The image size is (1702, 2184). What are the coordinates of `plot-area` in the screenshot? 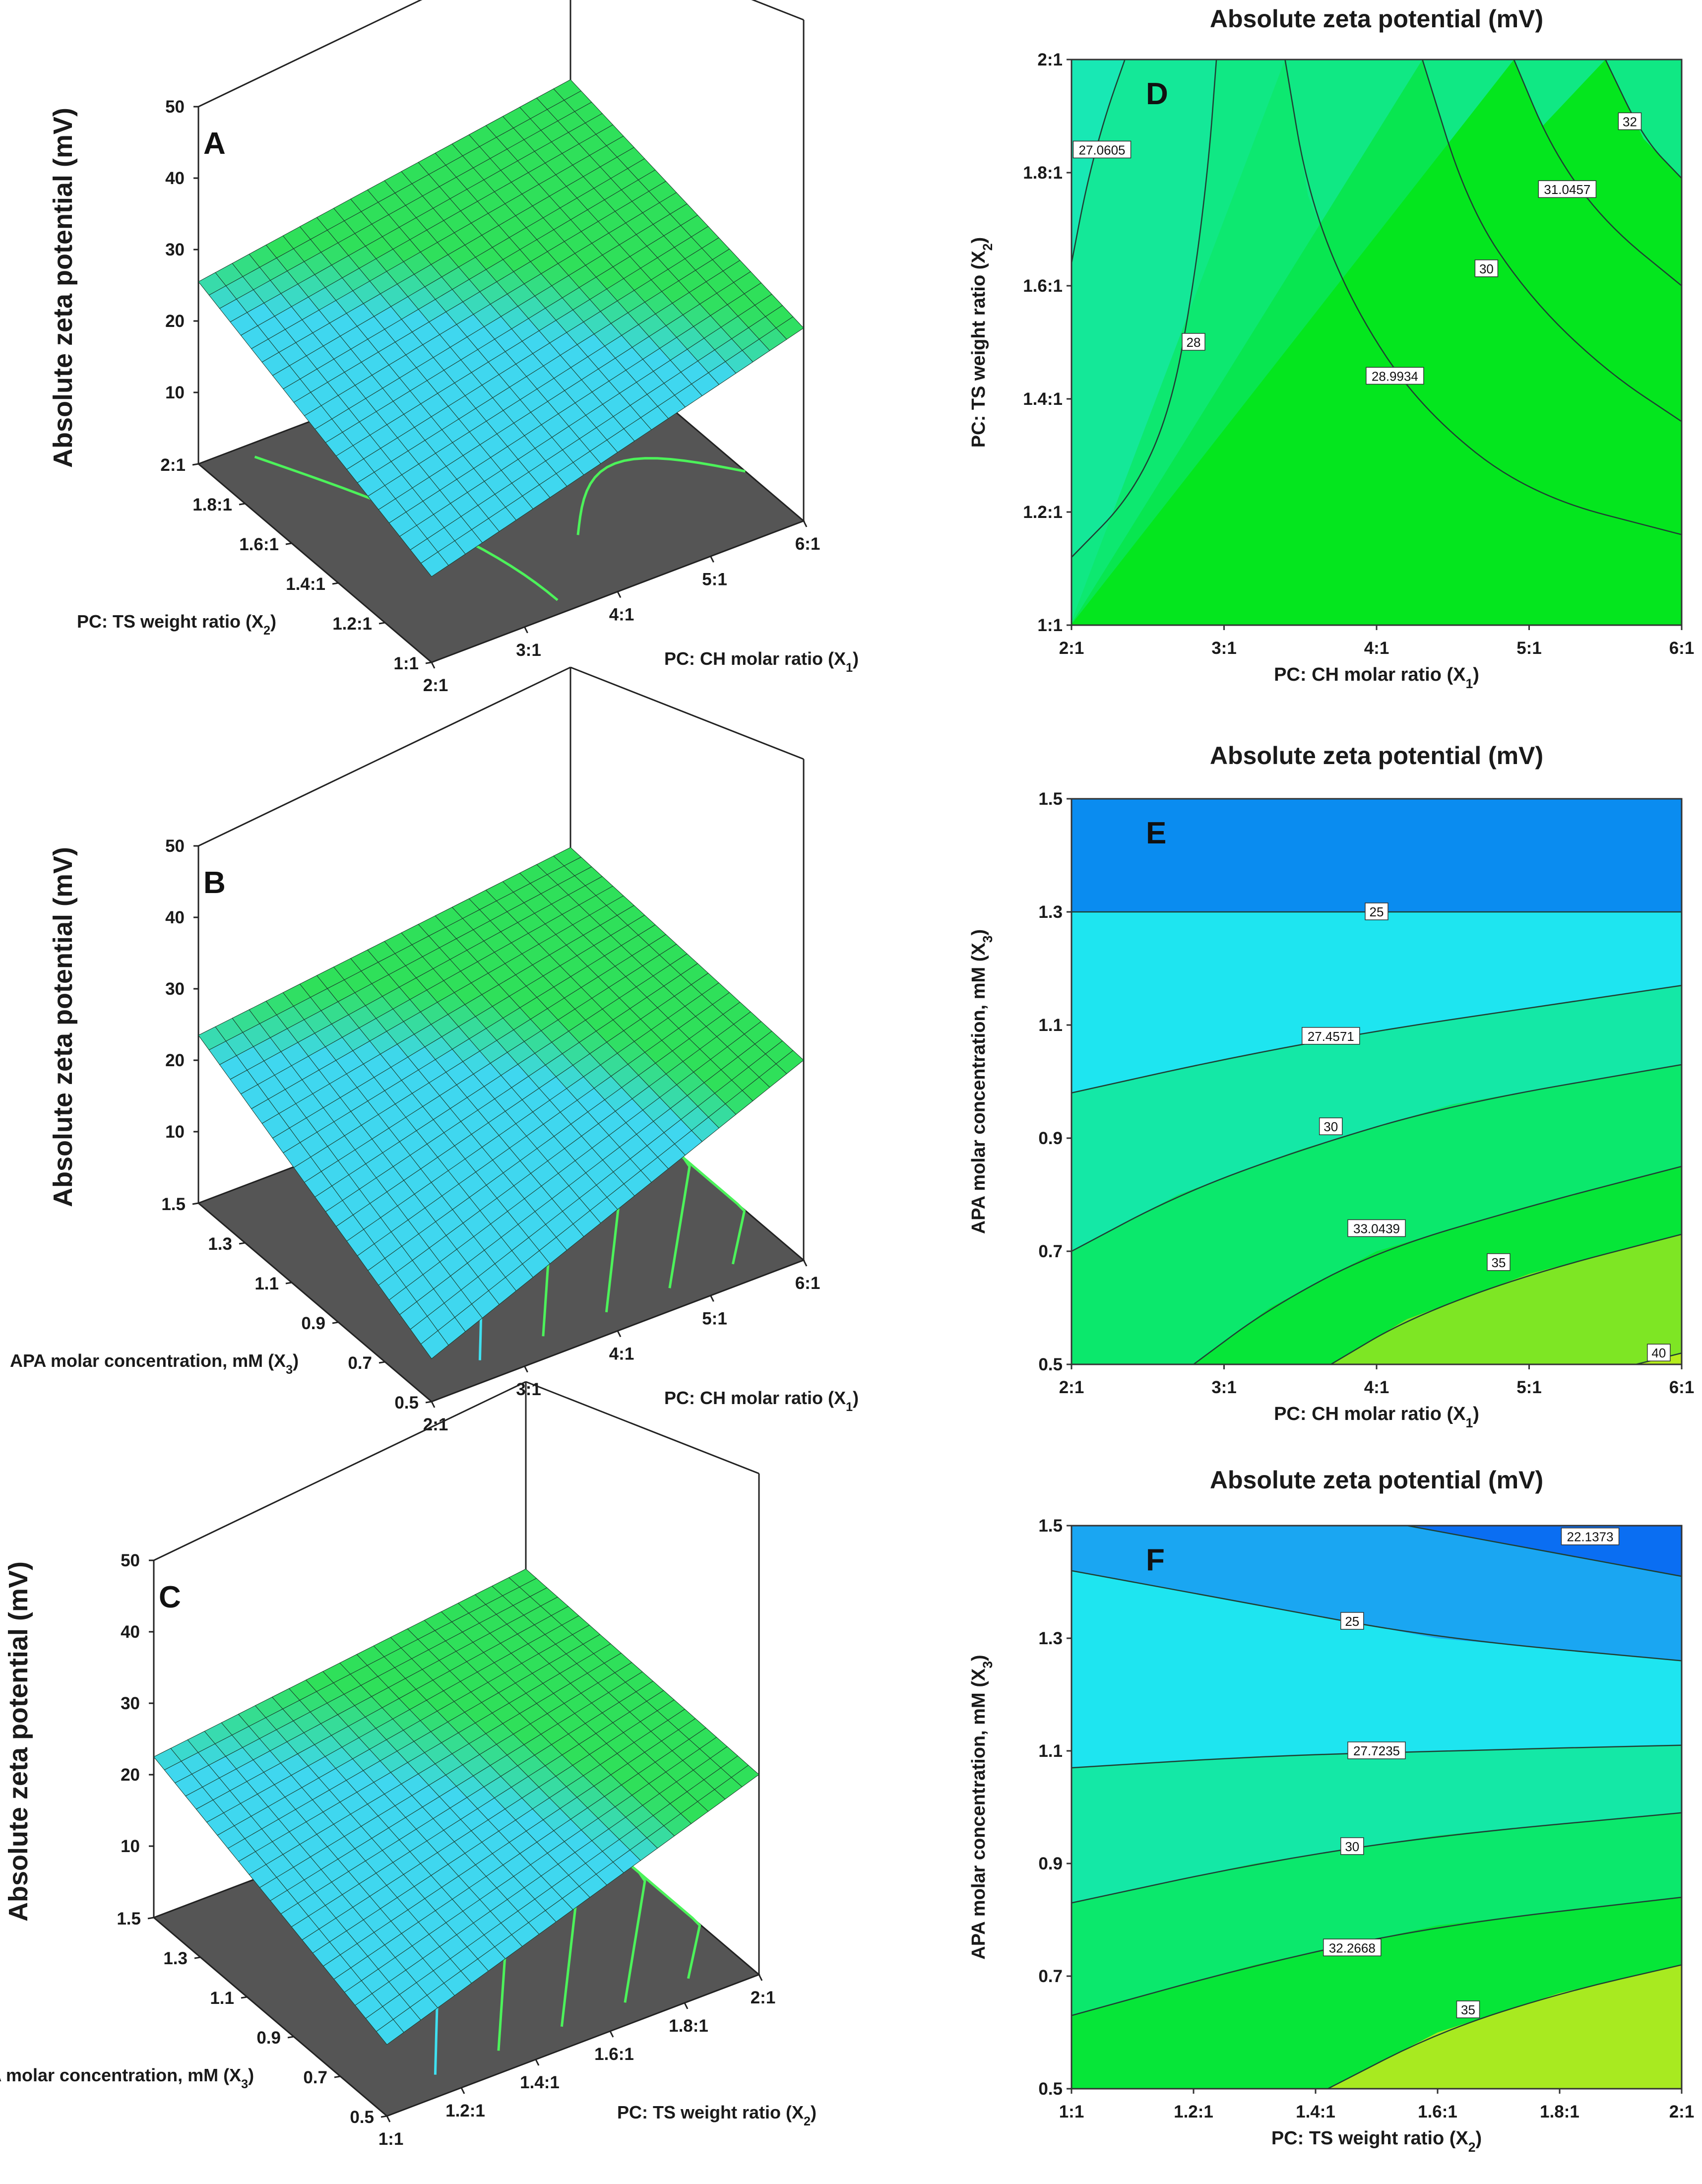 It's located at (1377, 1081).